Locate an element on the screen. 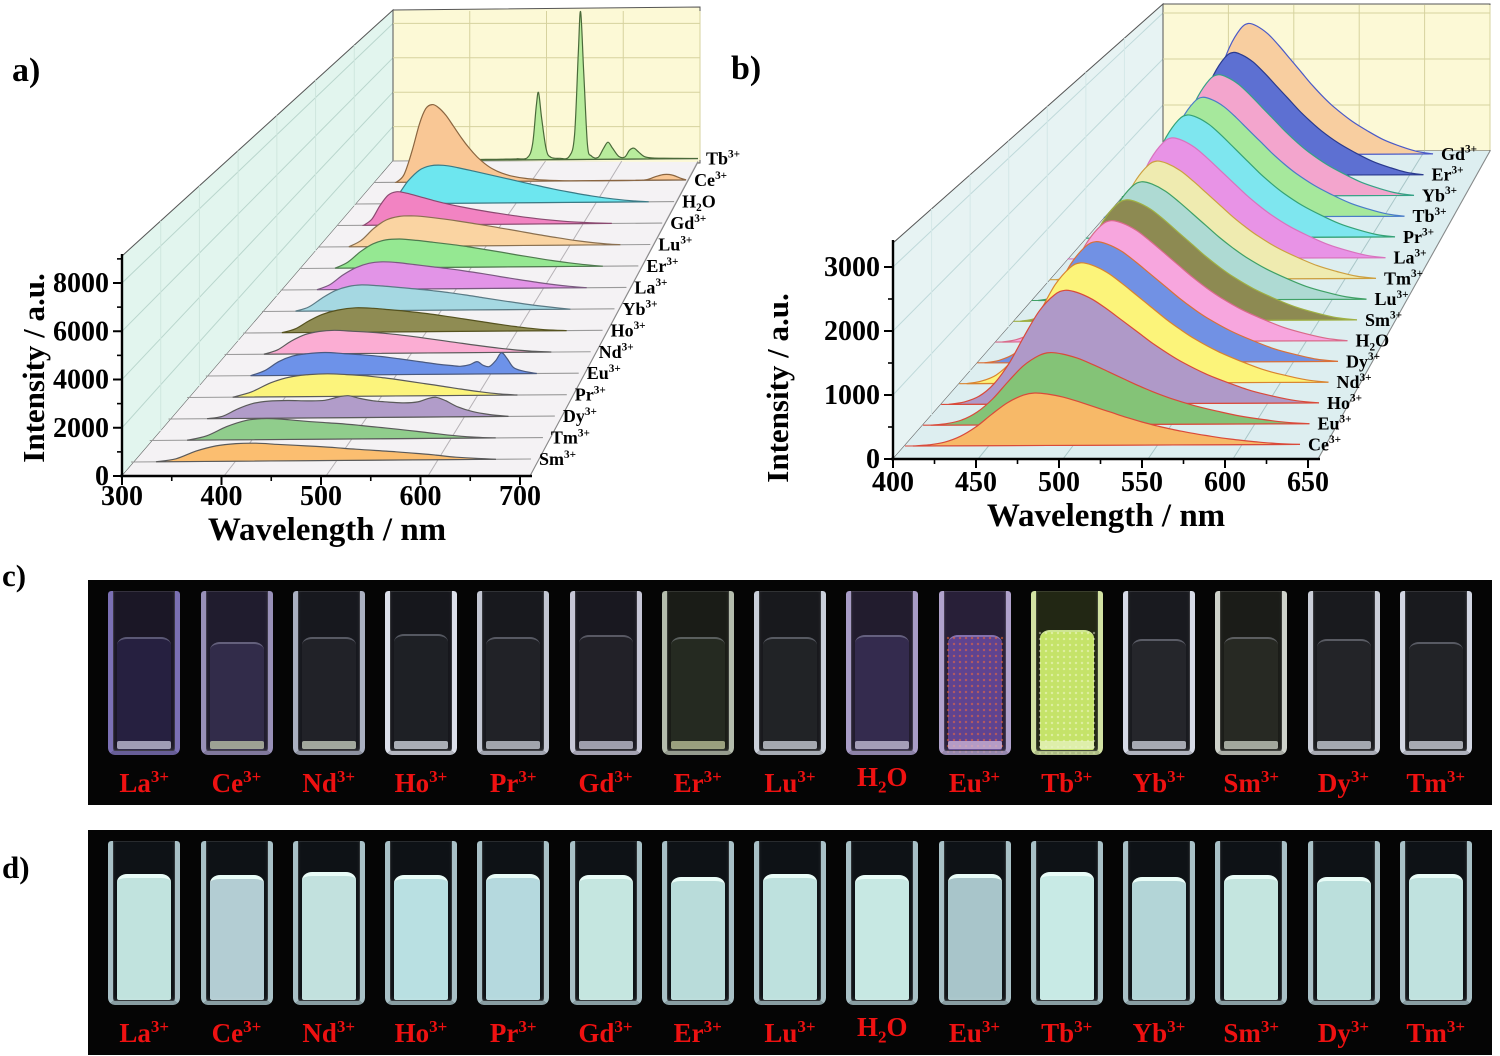 The image size is (1500, 1056). cuvette-label-c: Ho3+ is located at coordinates (421, 782).